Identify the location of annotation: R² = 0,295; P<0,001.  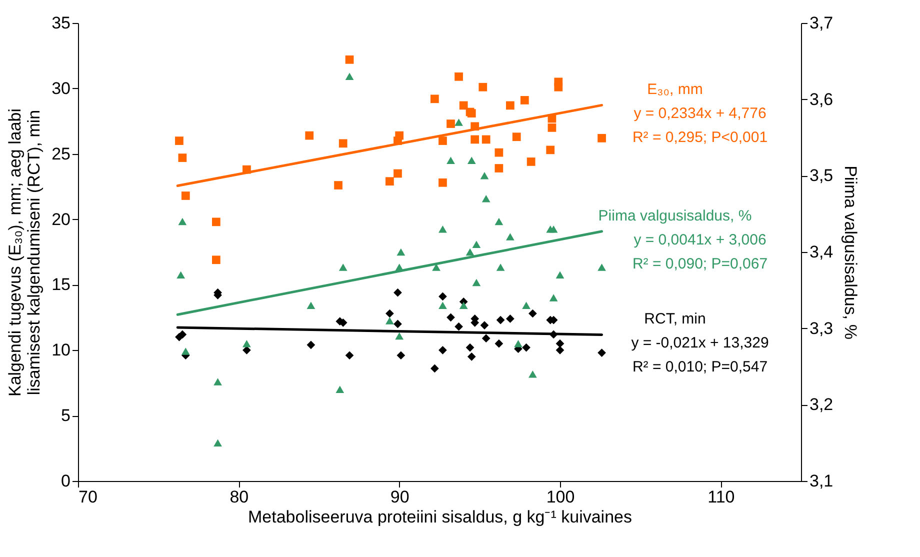
(700, 137).